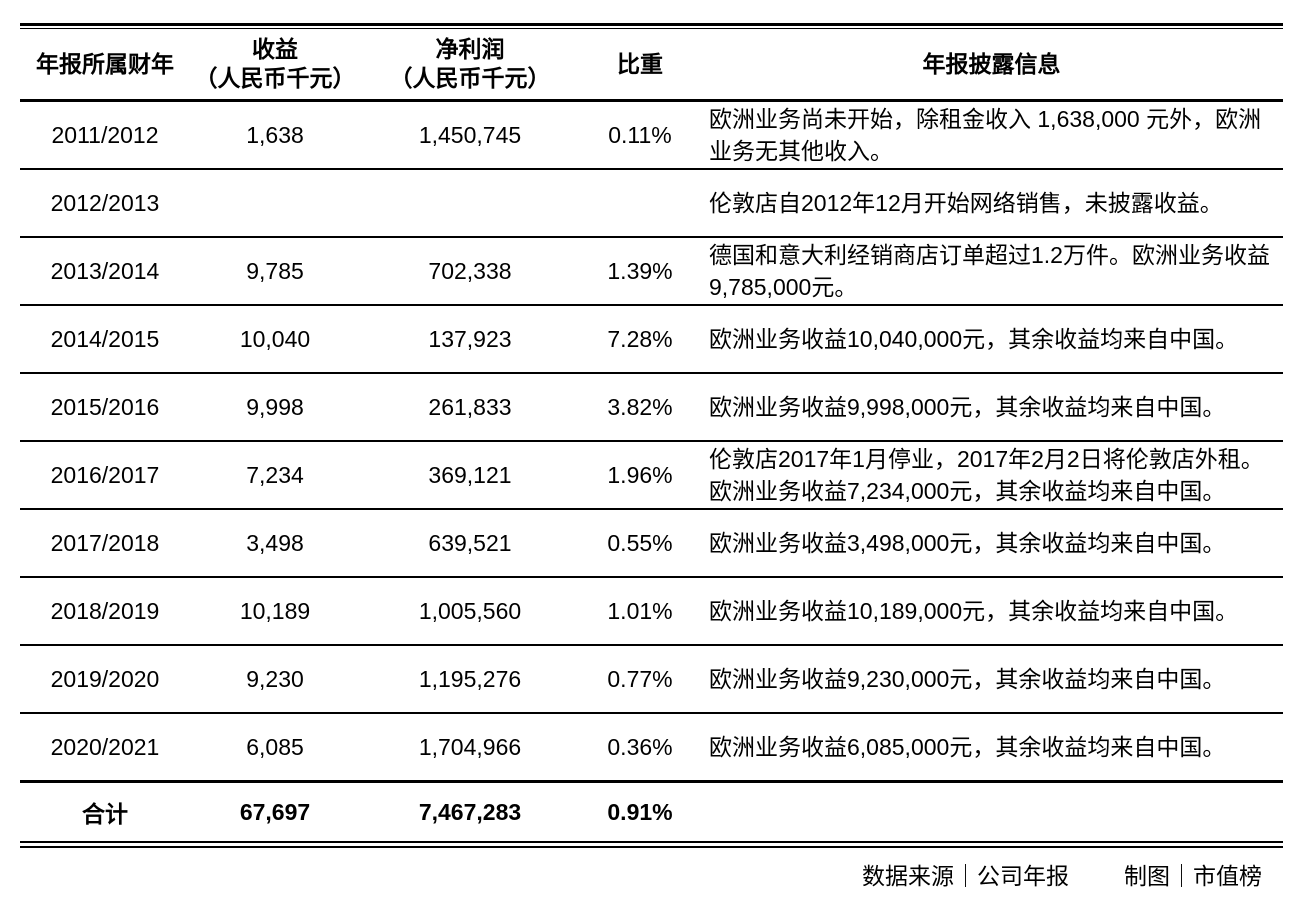 The image size is (1316, 898). Describe the element at coordinates (470, 542) in the screenshot. I see `net-profit-cell: 639,521` at that location.